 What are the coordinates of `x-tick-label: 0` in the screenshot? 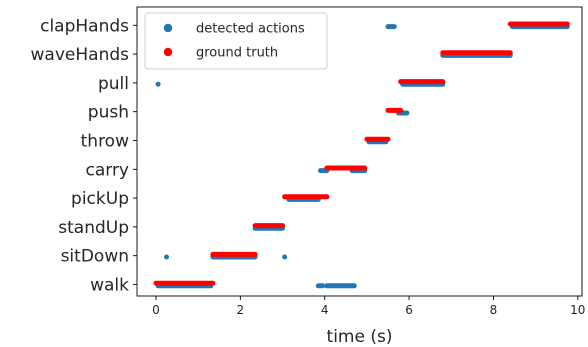 It's located at (156, 310).